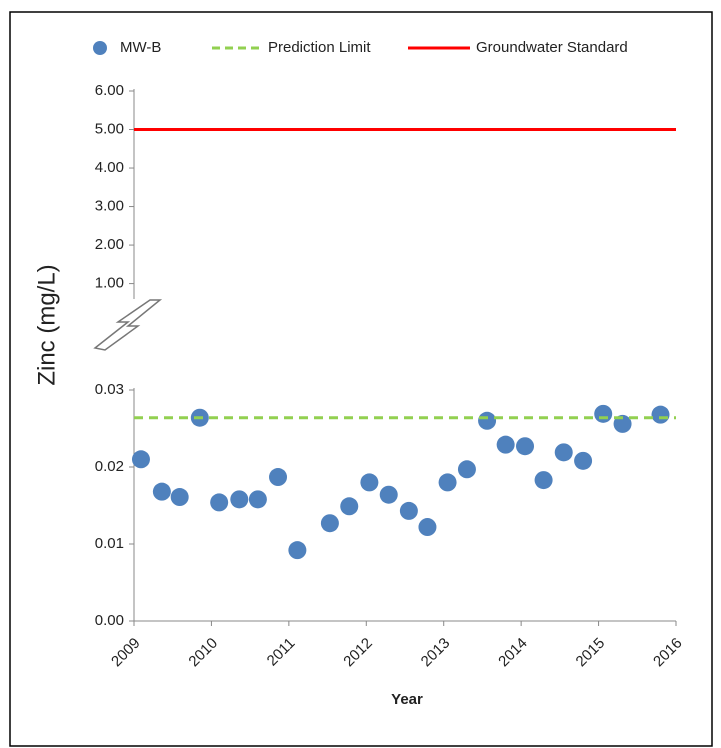 This screenshot has height=748, width=721. What do you see at coordinates (109, 283) in the screenshot?
I see `y-tick-label: 1.00` at bounding box center [109, 283].